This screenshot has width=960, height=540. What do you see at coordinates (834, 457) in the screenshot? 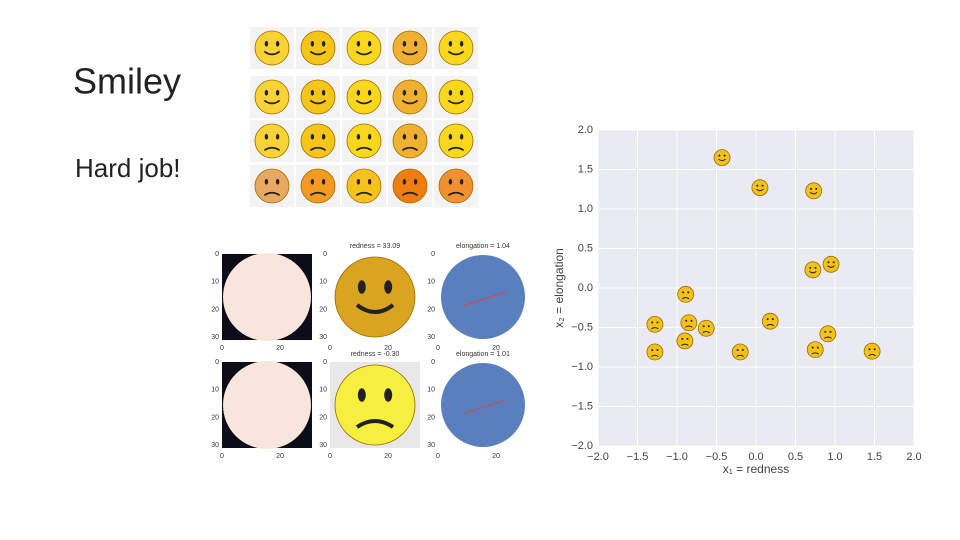
I see `x-tick-label: 1.0` at bounding box center [834, 457].